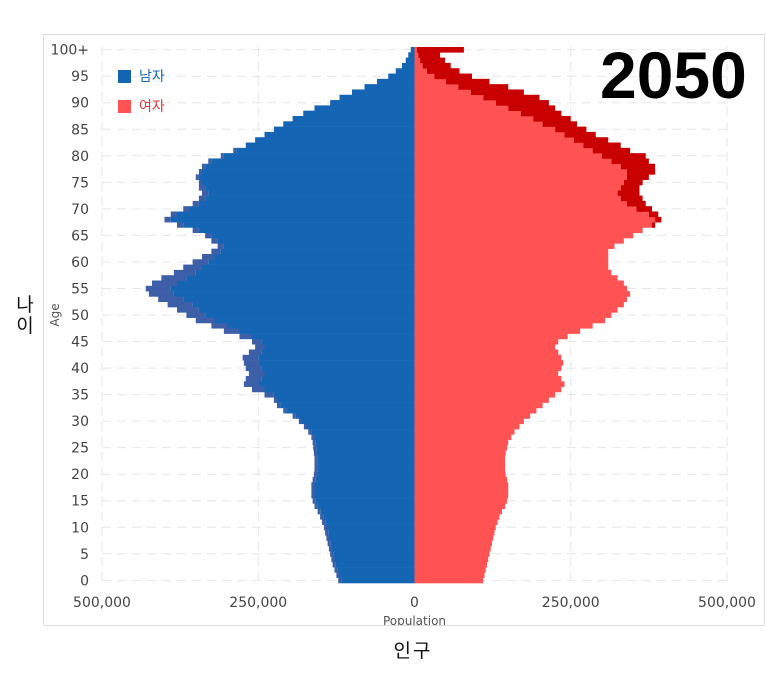 The image size is (766, 685). I want to click on y-tick-label: 90, so click(80, 104).